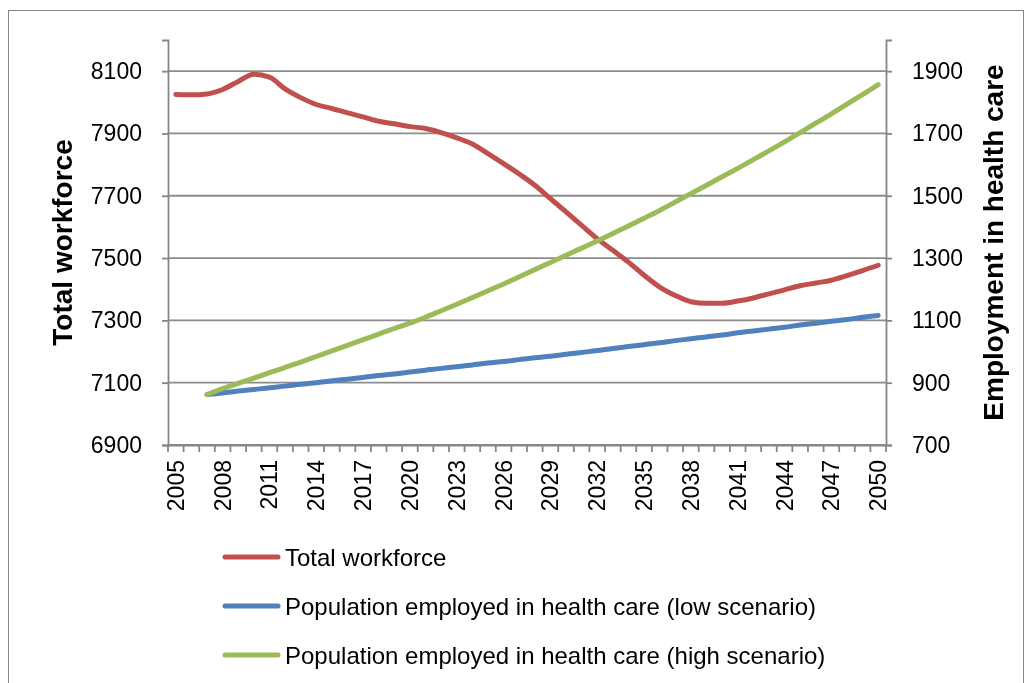  Describe the element at coordinates (878, 486) in the screenshot. I see `x-tick-label: 2050` at that location.